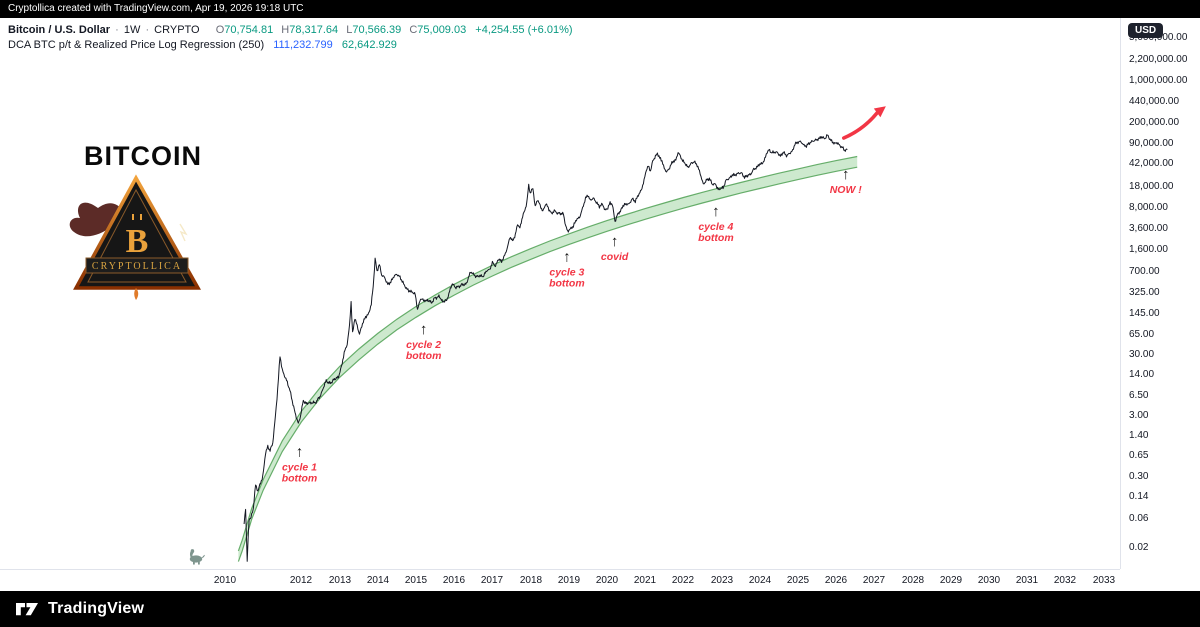 This screenshot has width=1200, height=627. I want to click on svg-text: cycle 1, so click(299, 467).